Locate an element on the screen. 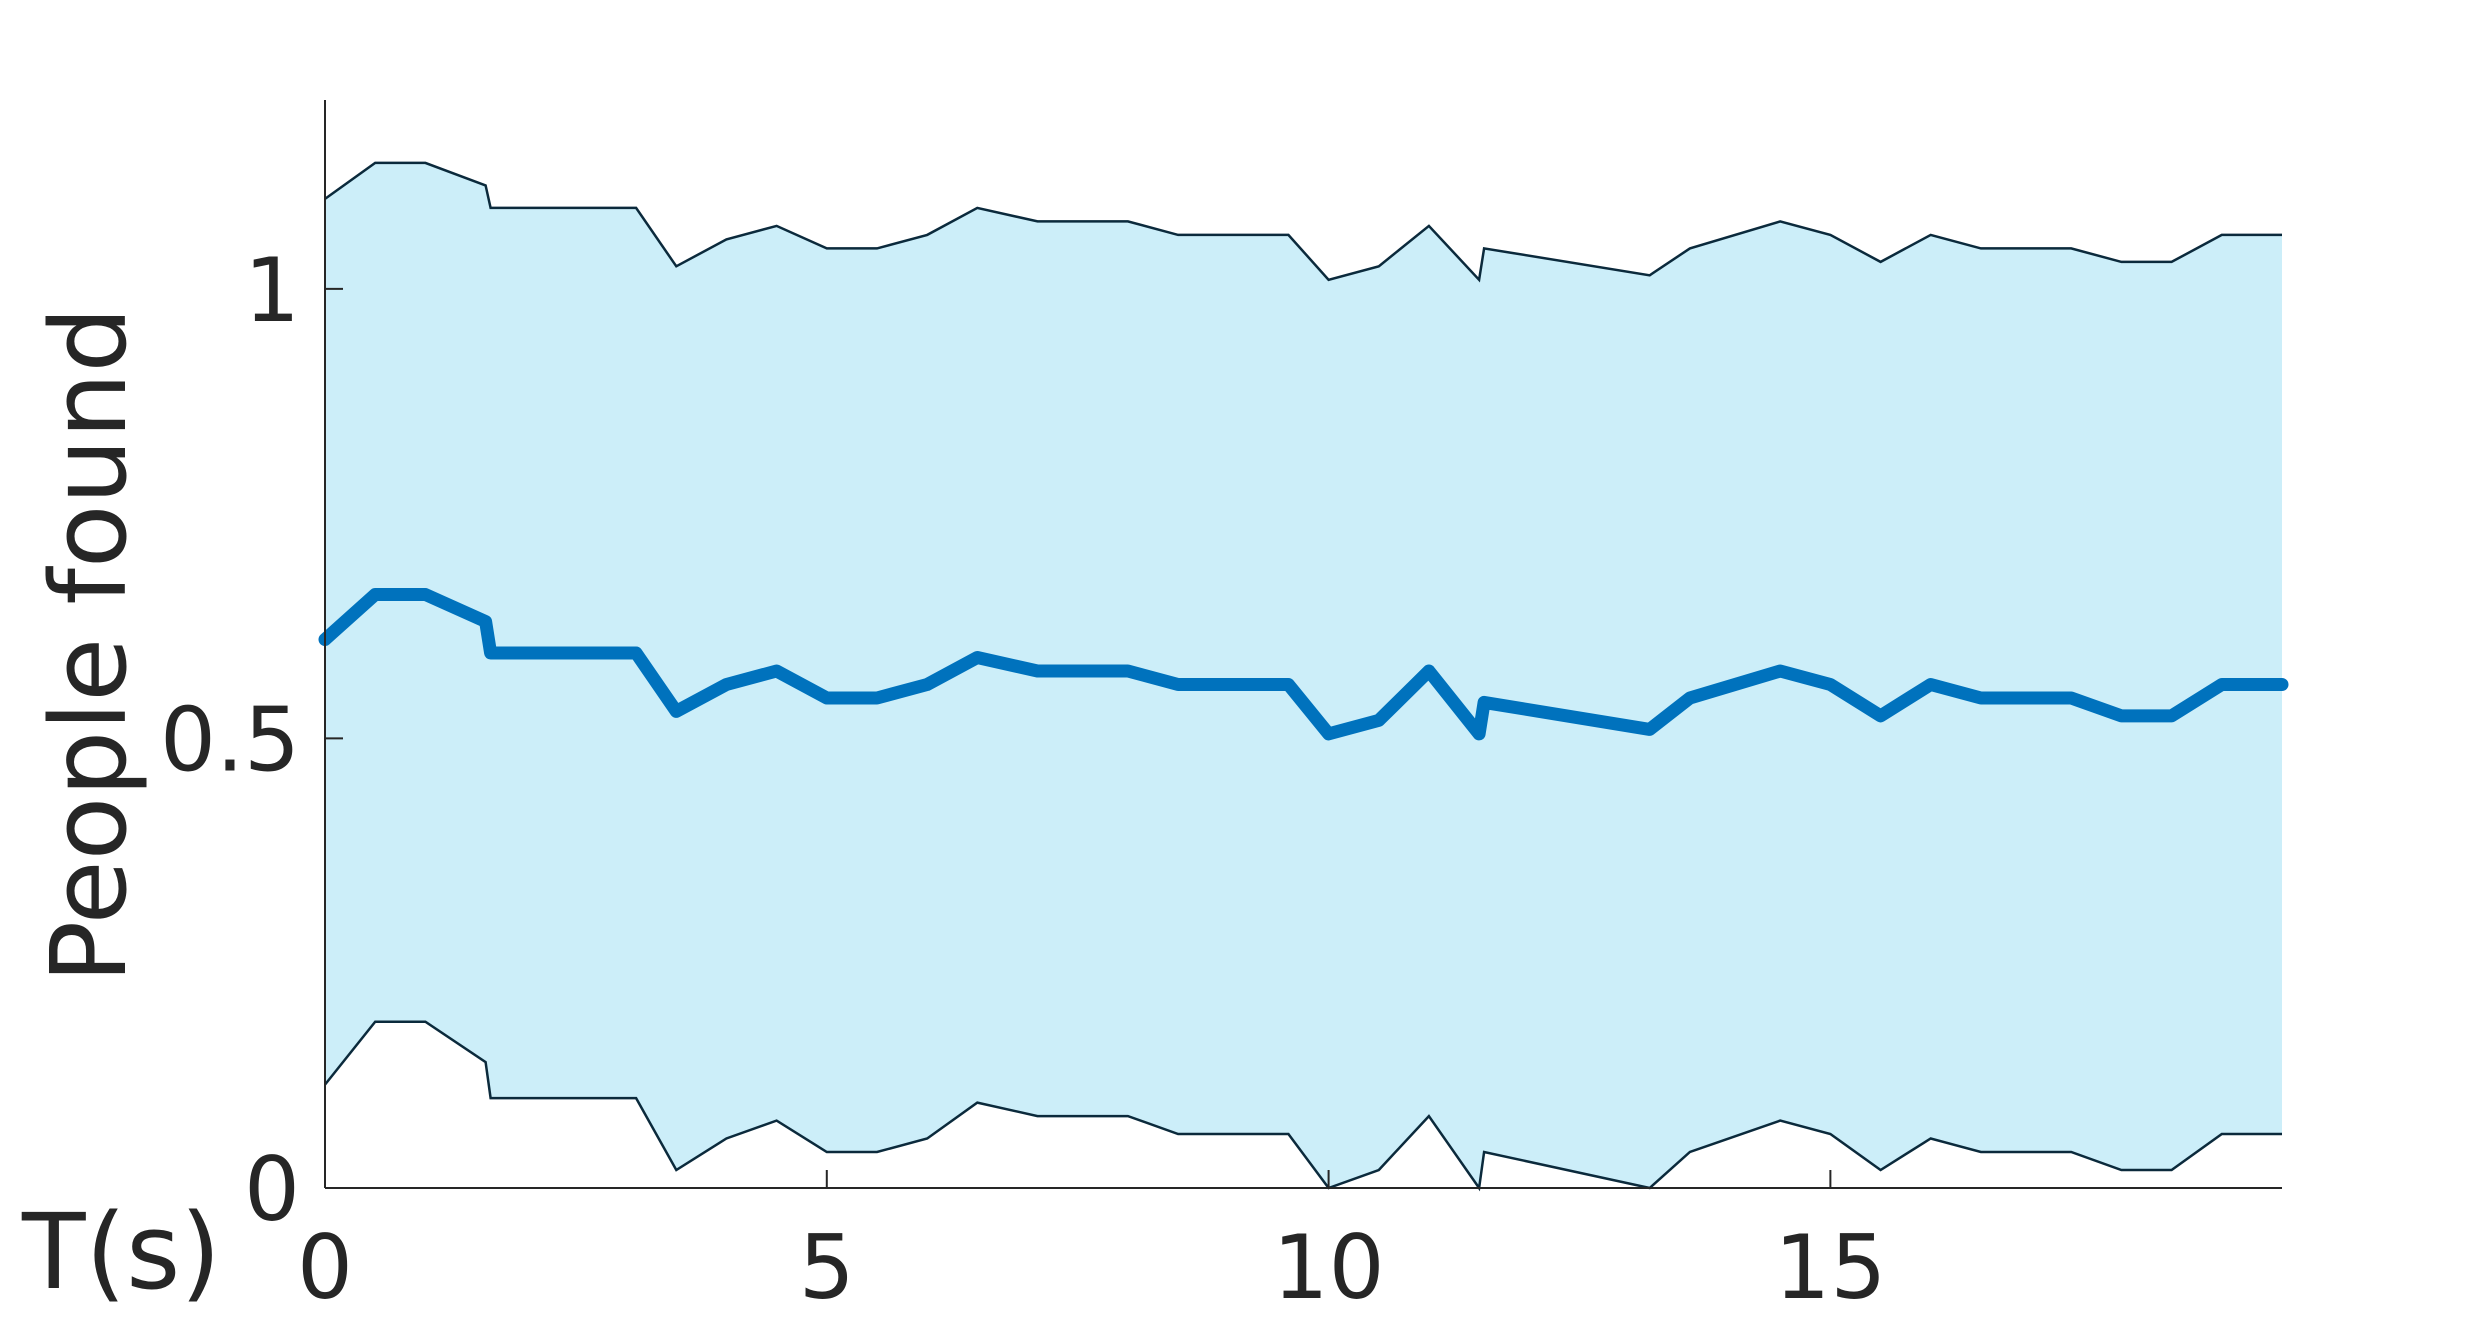  x-tick-label: 15 is located at coordinates (1830, 1267).